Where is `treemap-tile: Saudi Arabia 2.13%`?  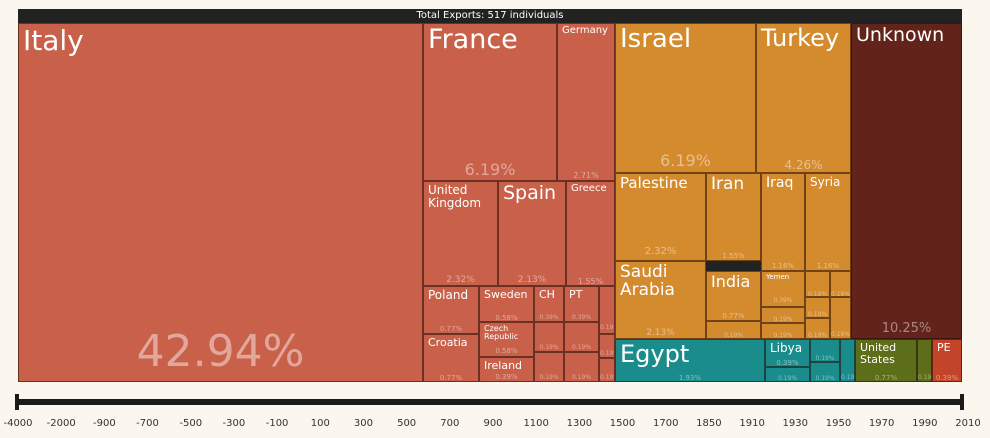 treemap-tile: Saudi Arabia 2.13% is located at coordinates (660, 300).